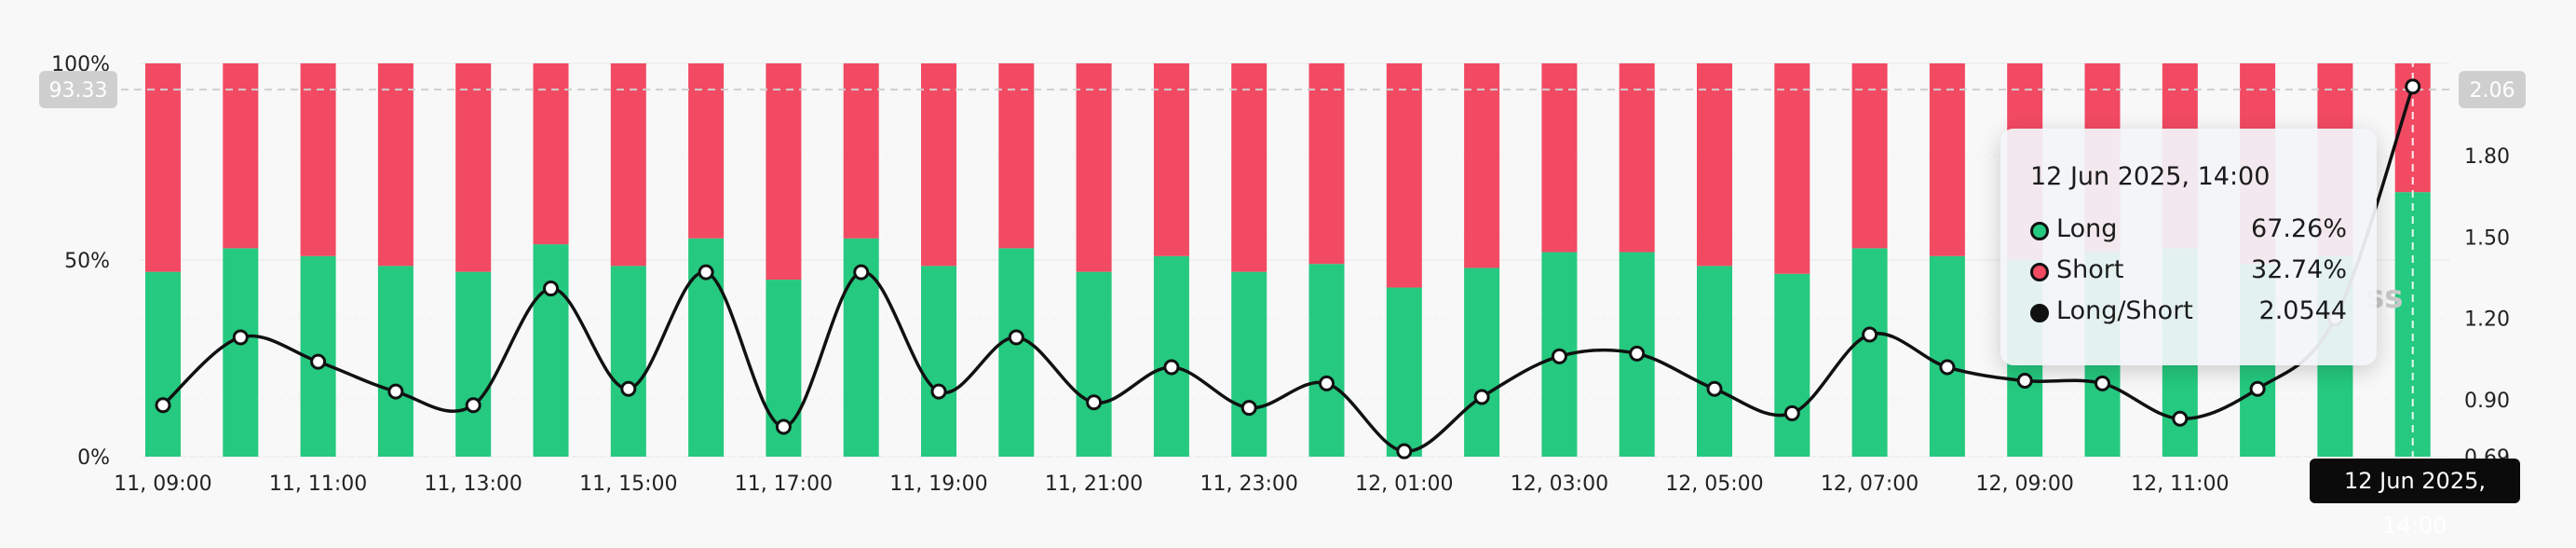 This screenshot has width=2576, height=548. What do you see at coordinates (2087, 228) in the screenshot?
I see `tooltip-long-label: Long` at bounding box center [2087, 228].